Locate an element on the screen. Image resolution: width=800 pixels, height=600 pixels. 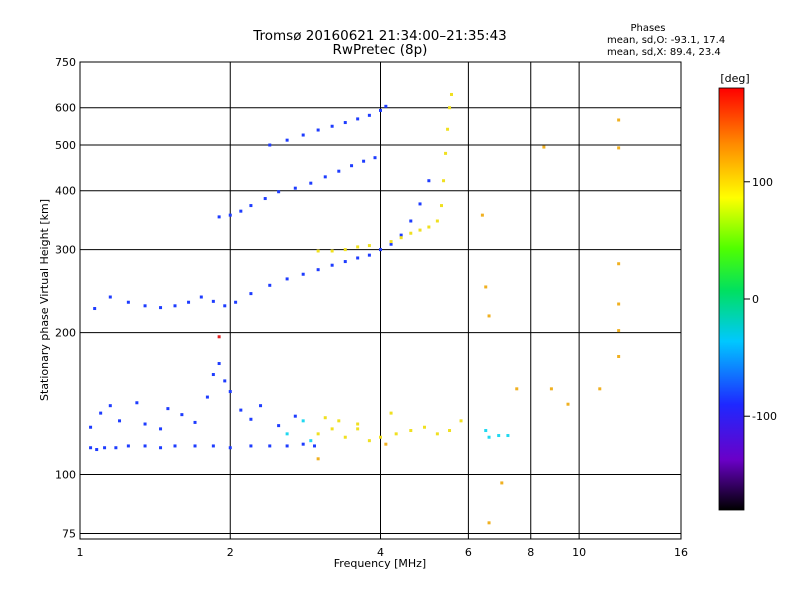
y-tick-label: 300 is located at coordinates (65, 250).